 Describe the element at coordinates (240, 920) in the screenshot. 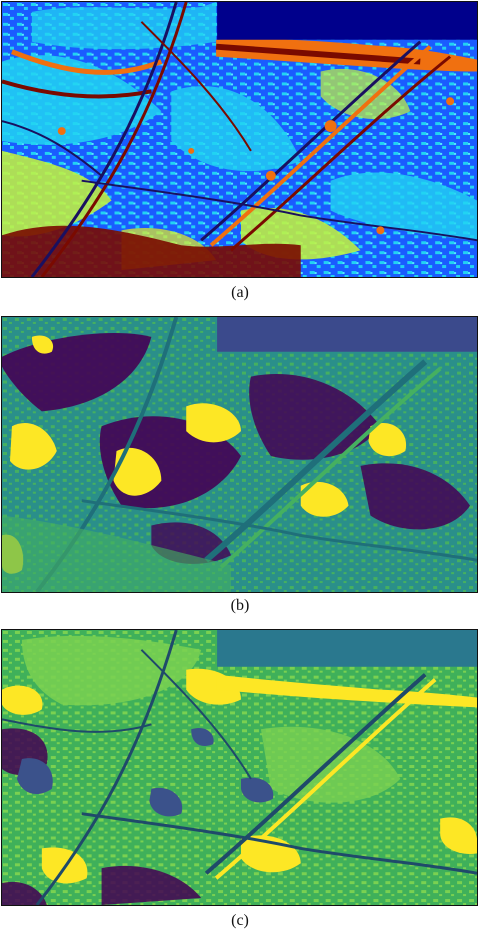

I see `caption-c: (c)` at that location.